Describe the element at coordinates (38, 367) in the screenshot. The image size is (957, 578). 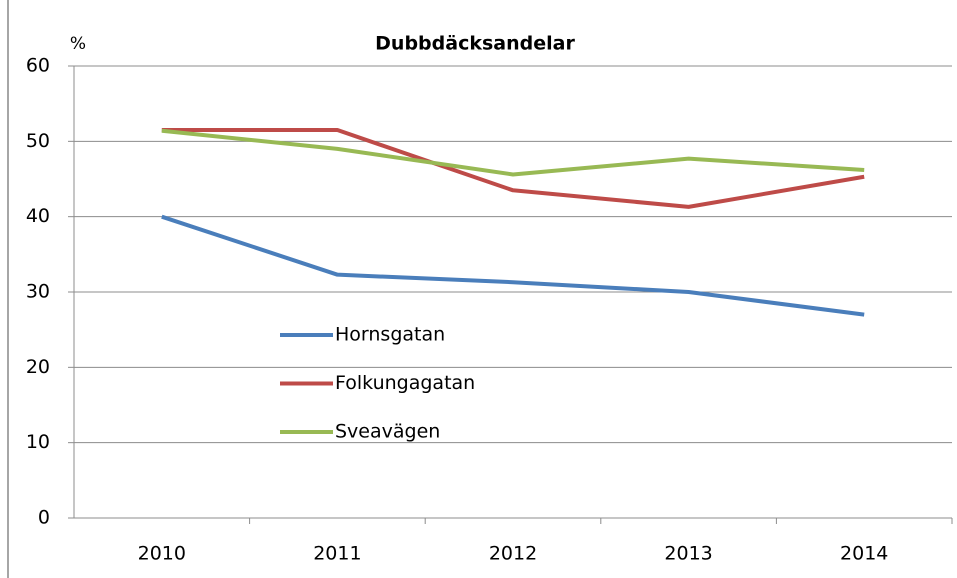
I see `y-tick-label: 20` at that location.